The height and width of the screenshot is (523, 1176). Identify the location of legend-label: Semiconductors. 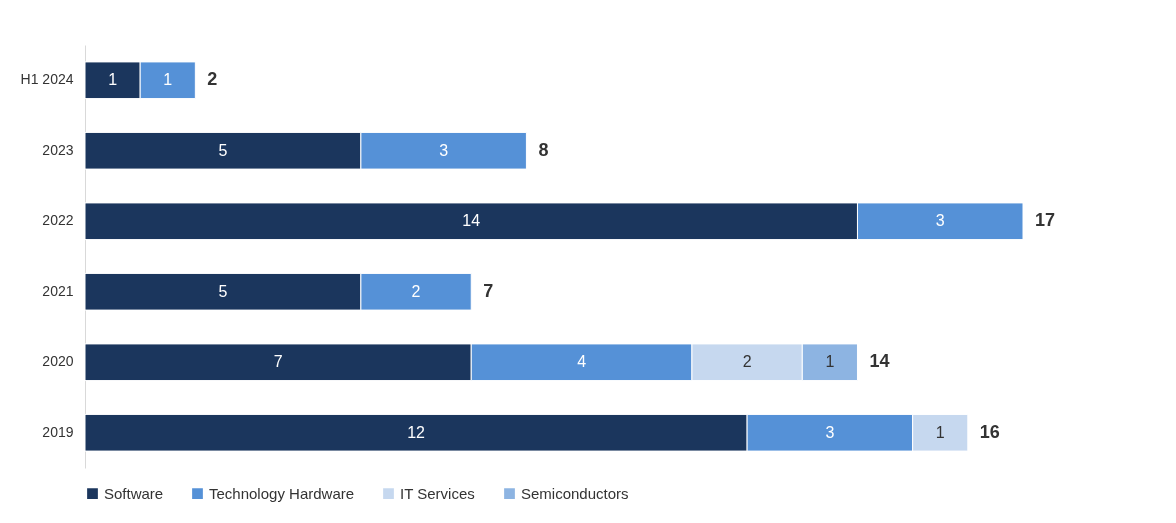
(575, 493).